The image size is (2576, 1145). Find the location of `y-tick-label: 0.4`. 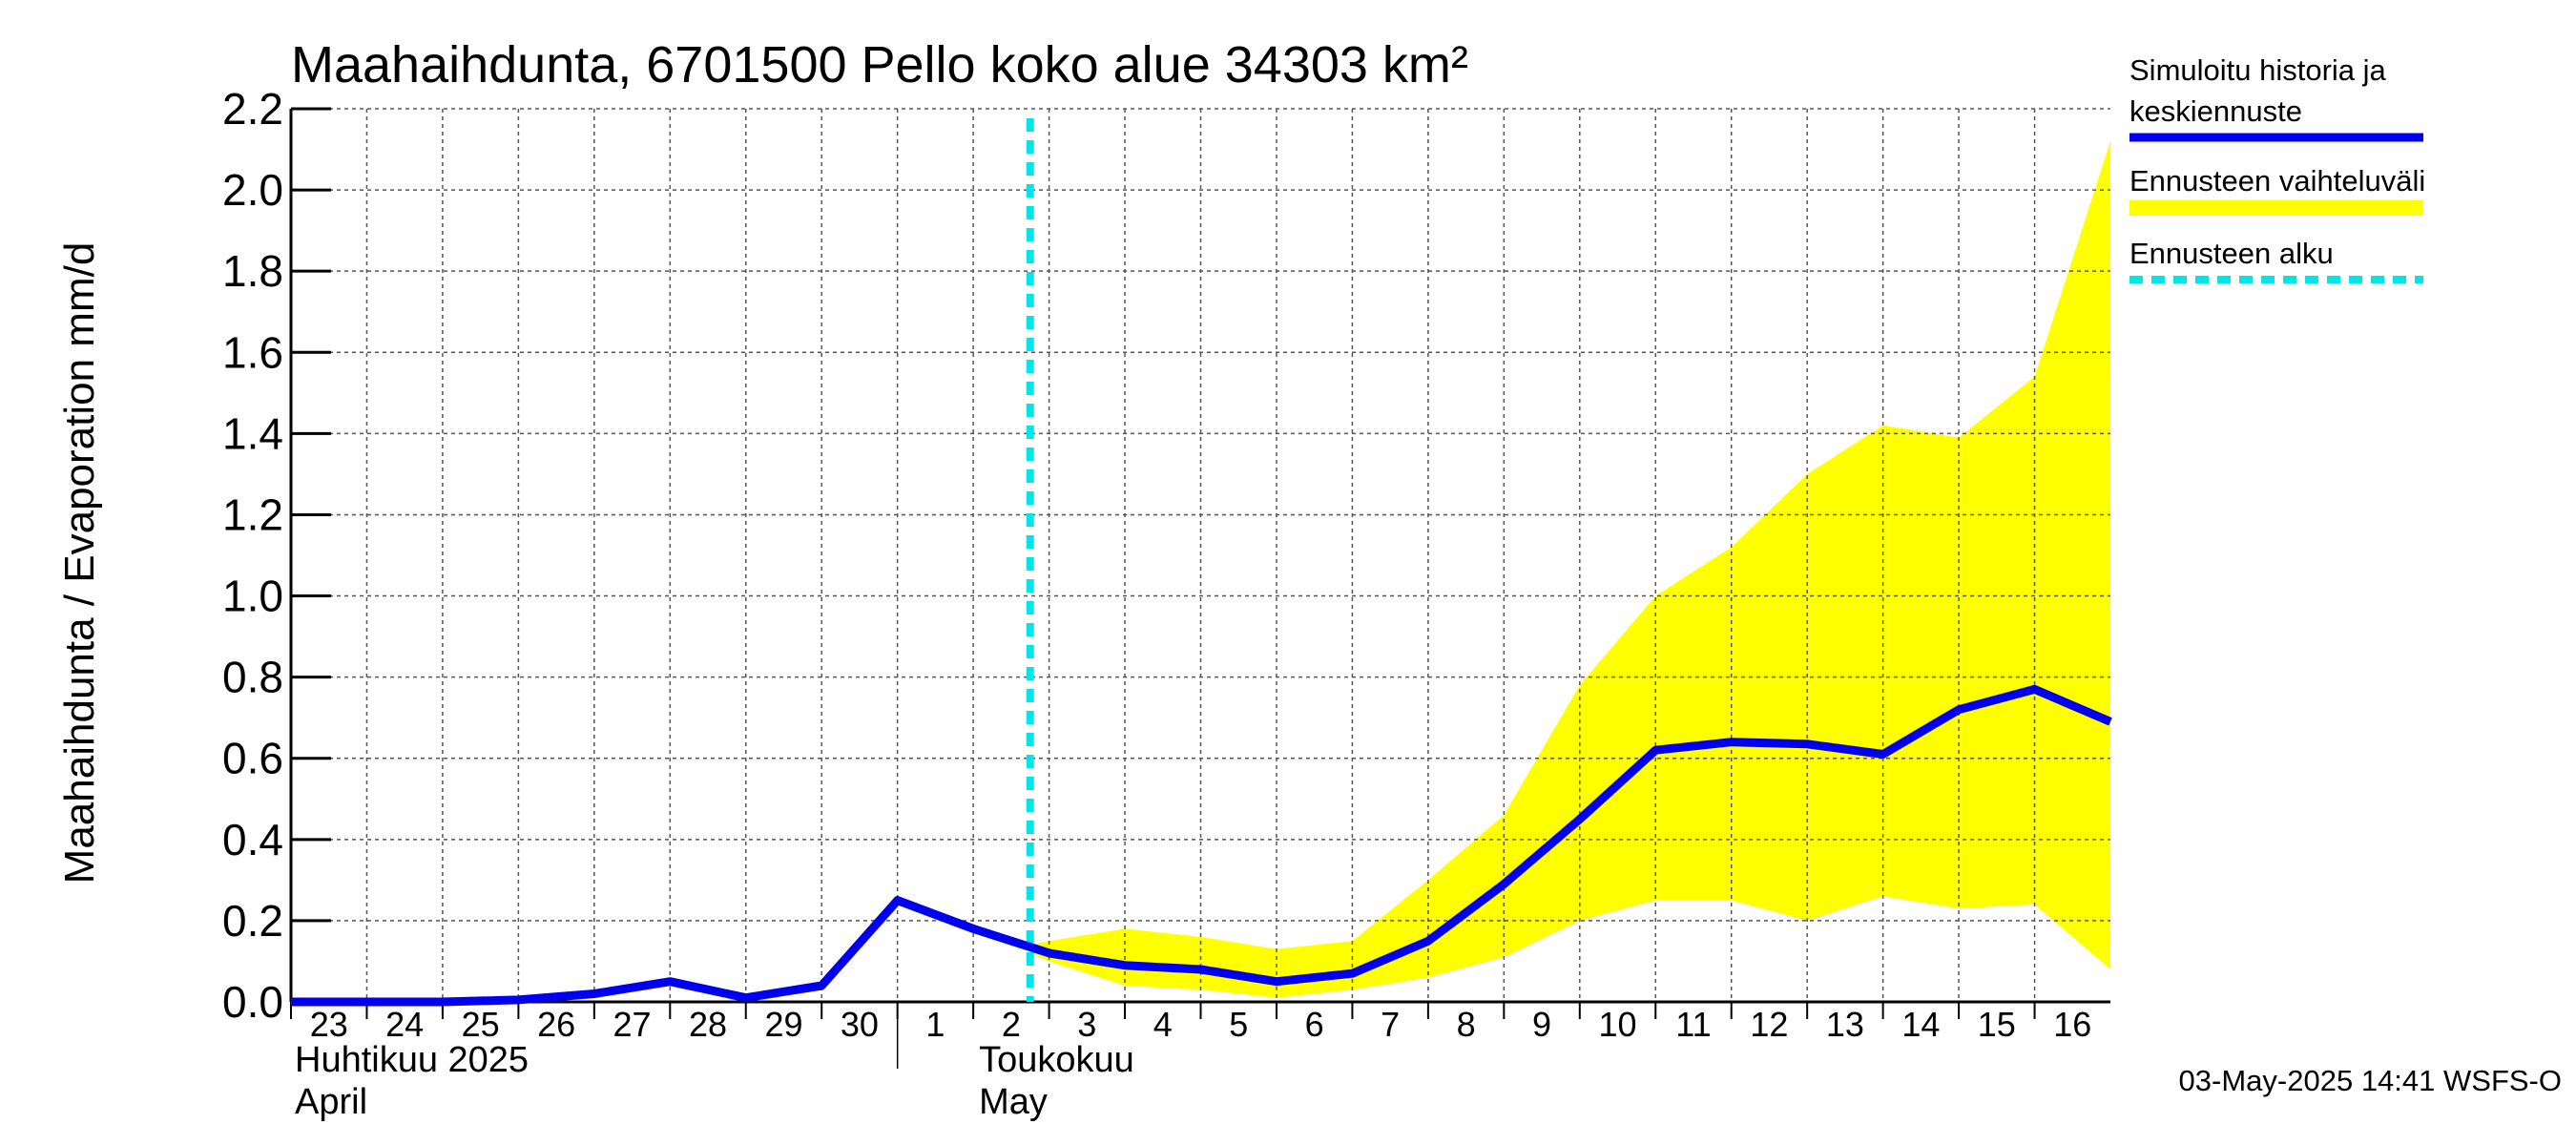

y-tick-label: 0.4 is located at coordinates (252, 840).